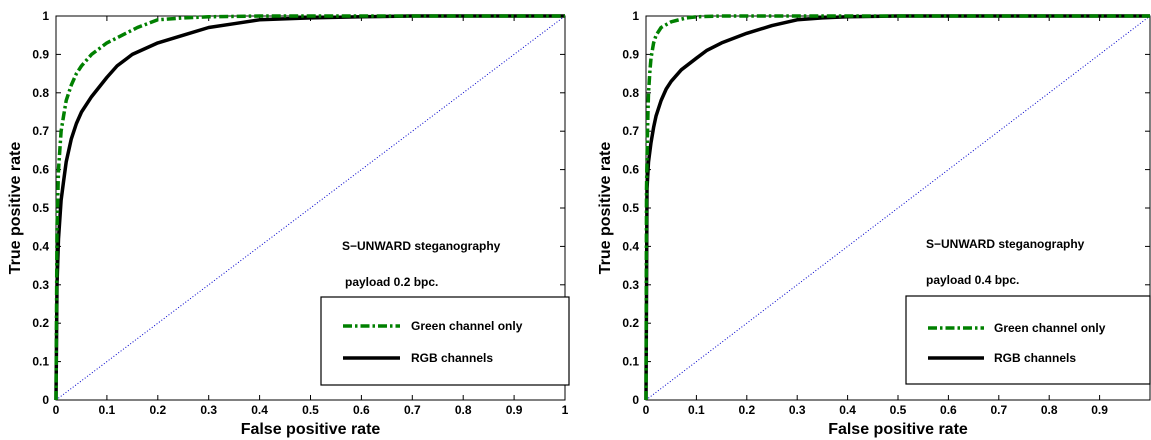 The image size is (1151, 440). Describe the element at coordinates (391, 282) in the screenshot. I see `annotation: payload 0.2 bpc.` at that location.